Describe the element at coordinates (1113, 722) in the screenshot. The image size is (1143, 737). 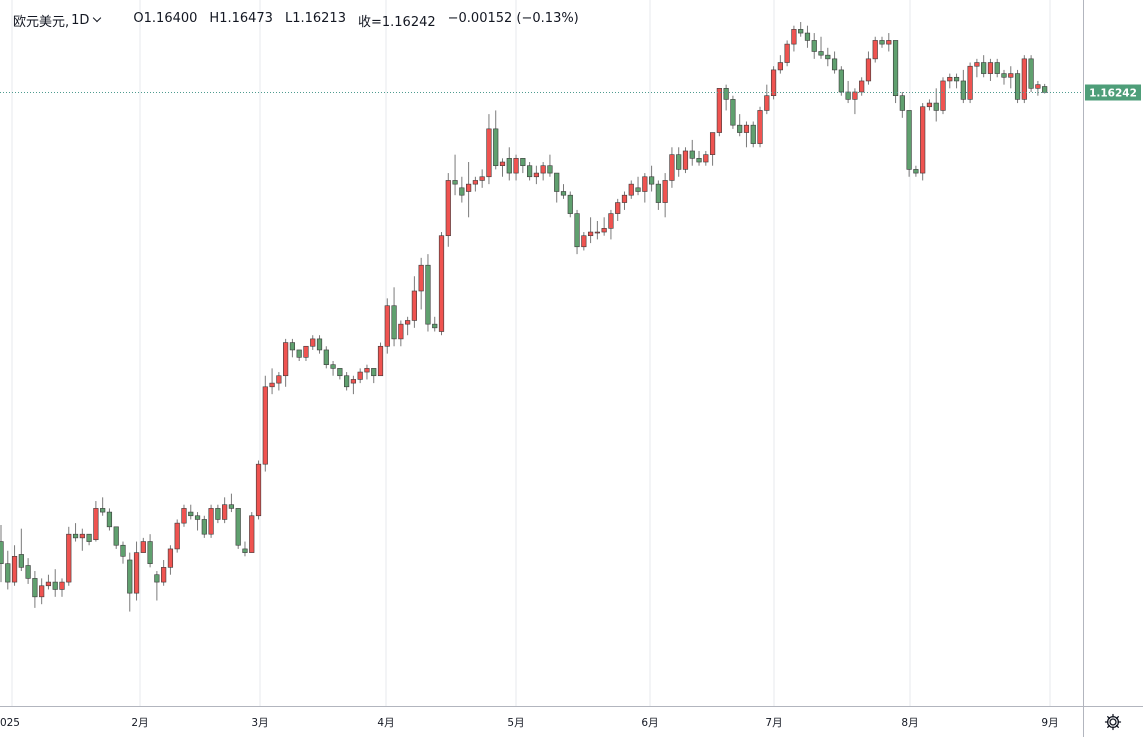
I see `chart-settings-button` at that location.